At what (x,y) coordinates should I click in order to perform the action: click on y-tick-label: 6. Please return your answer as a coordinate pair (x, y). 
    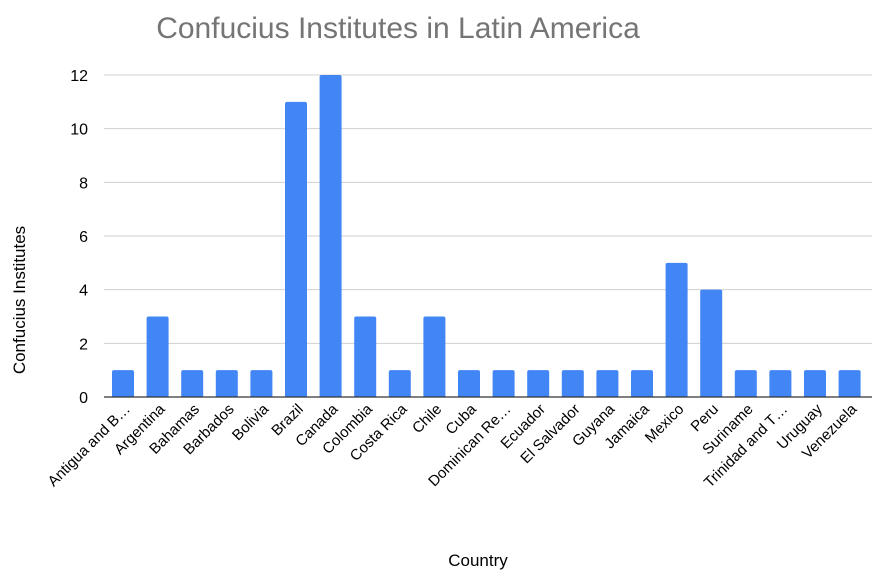
    Looking at the image, I should click on (83, 237).